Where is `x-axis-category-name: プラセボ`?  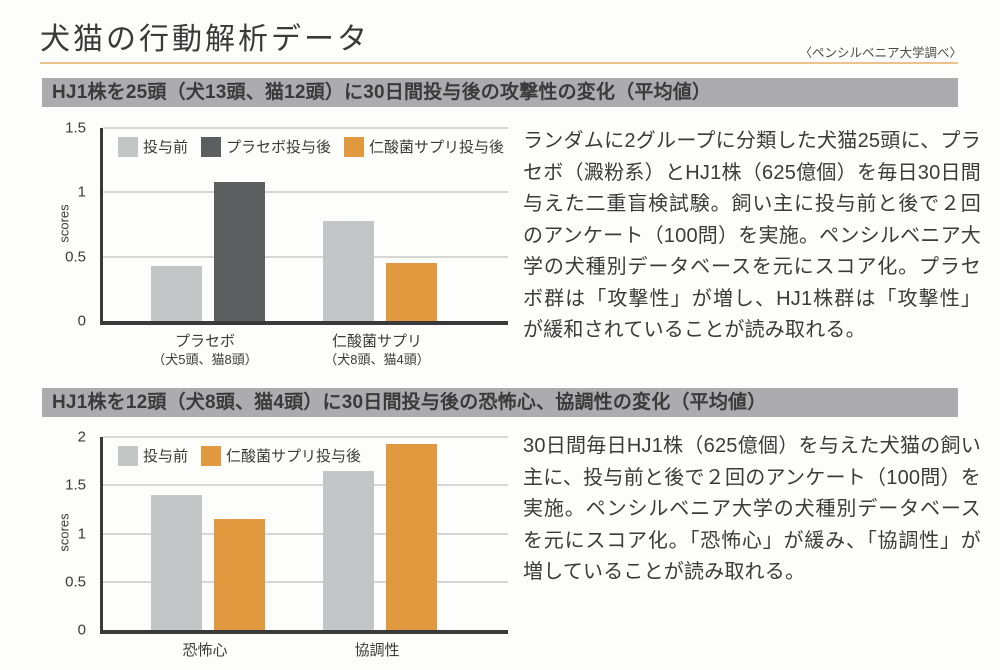 x-axis-category-name: プラセボ is located at coordinates (204, 341).